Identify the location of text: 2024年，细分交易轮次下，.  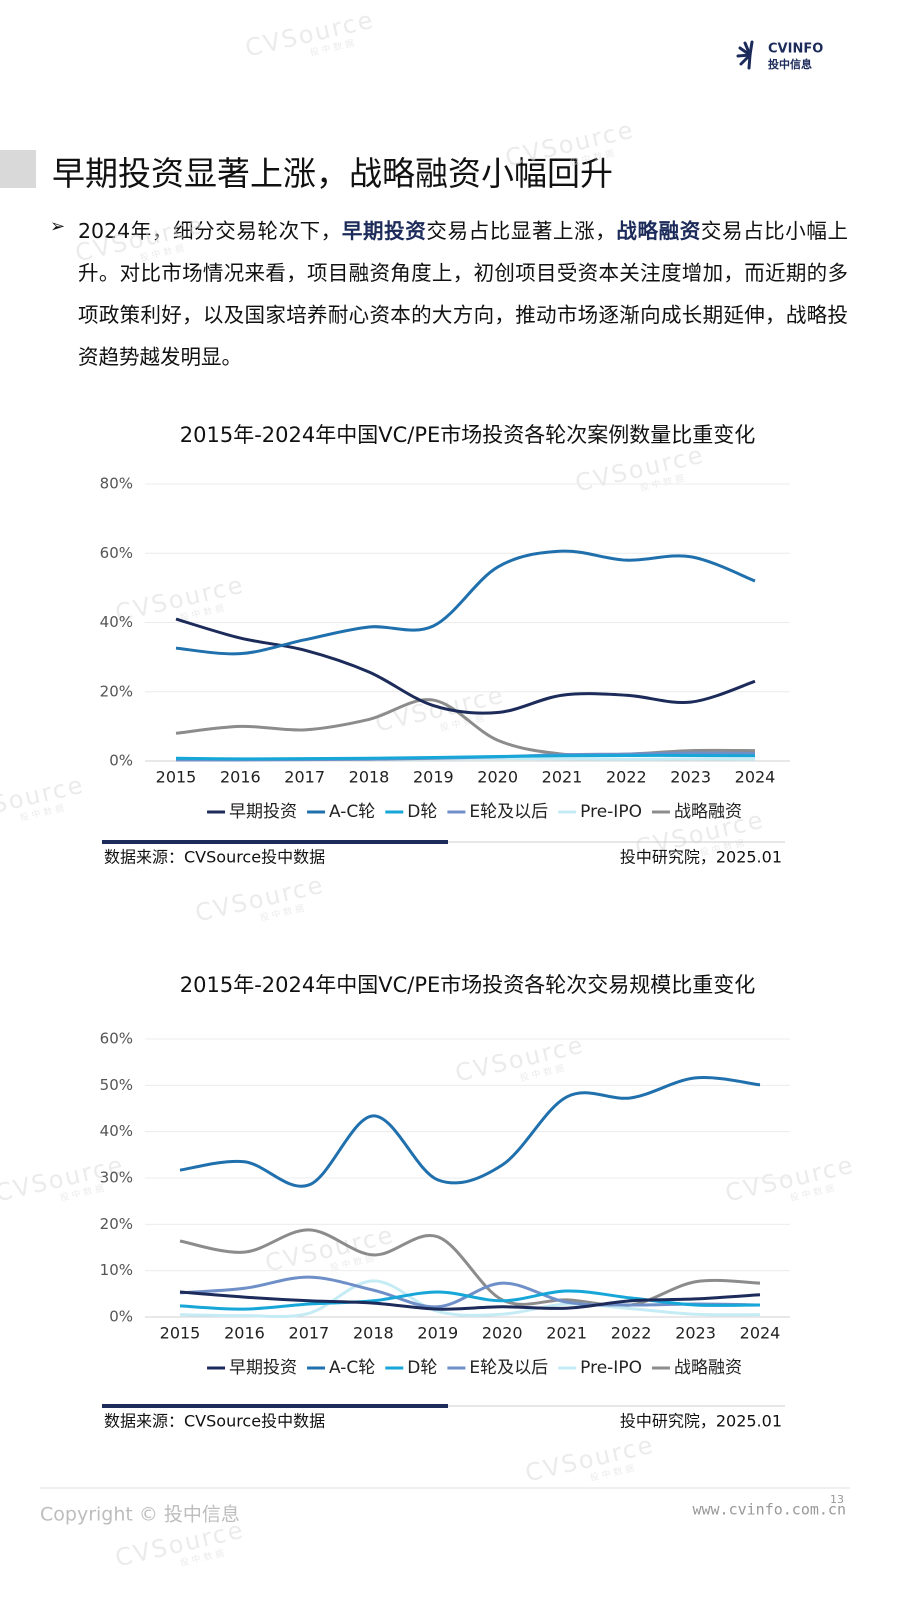
(210, 231).